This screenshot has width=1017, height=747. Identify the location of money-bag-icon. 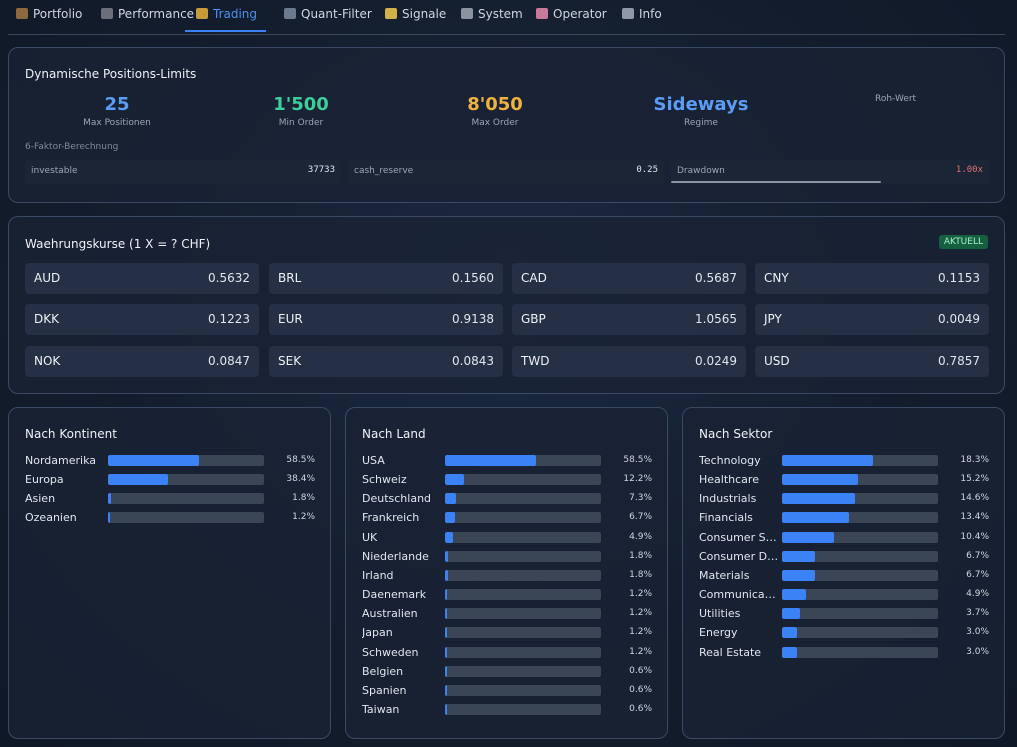
(202, 13).